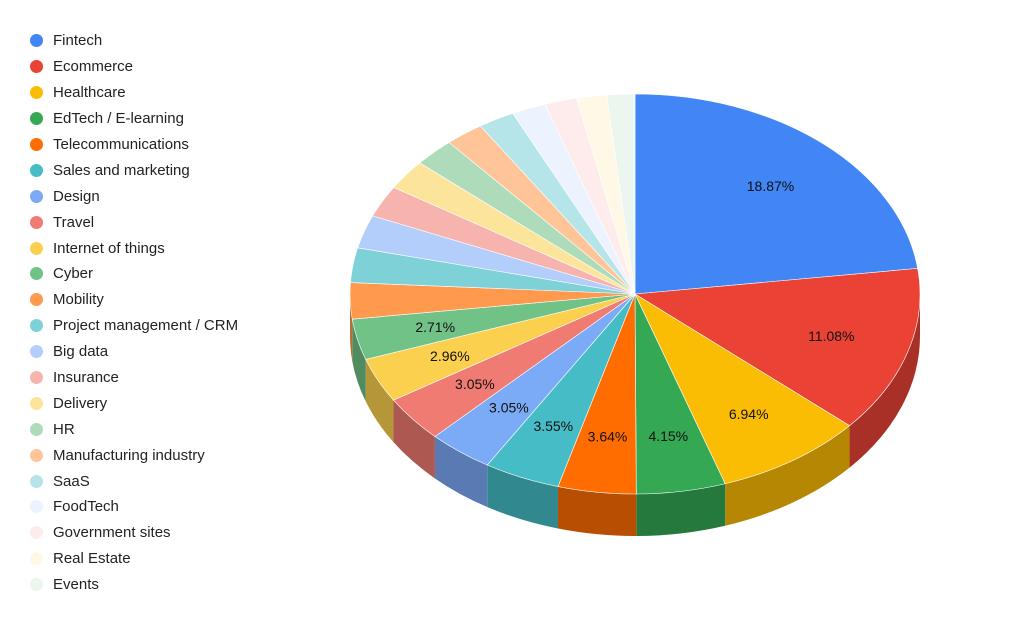 The image size is (1024, 633). What do you see at coordinates (81, 352) in the screenshot?
I see `legend-label: Big data` at bounding box center [81, 352].